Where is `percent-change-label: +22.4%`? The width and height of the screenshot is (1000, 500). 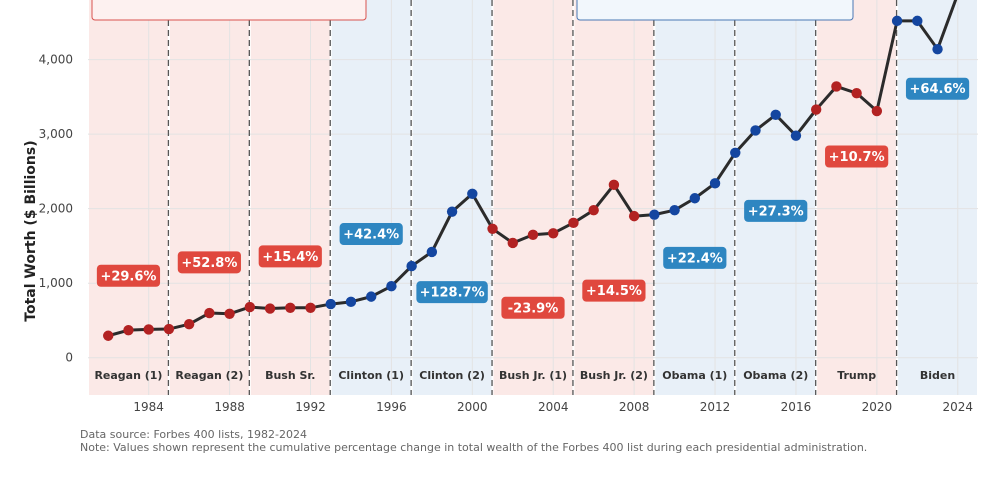
percent-change-label: +22.4% is located at coordinates (695, 257).